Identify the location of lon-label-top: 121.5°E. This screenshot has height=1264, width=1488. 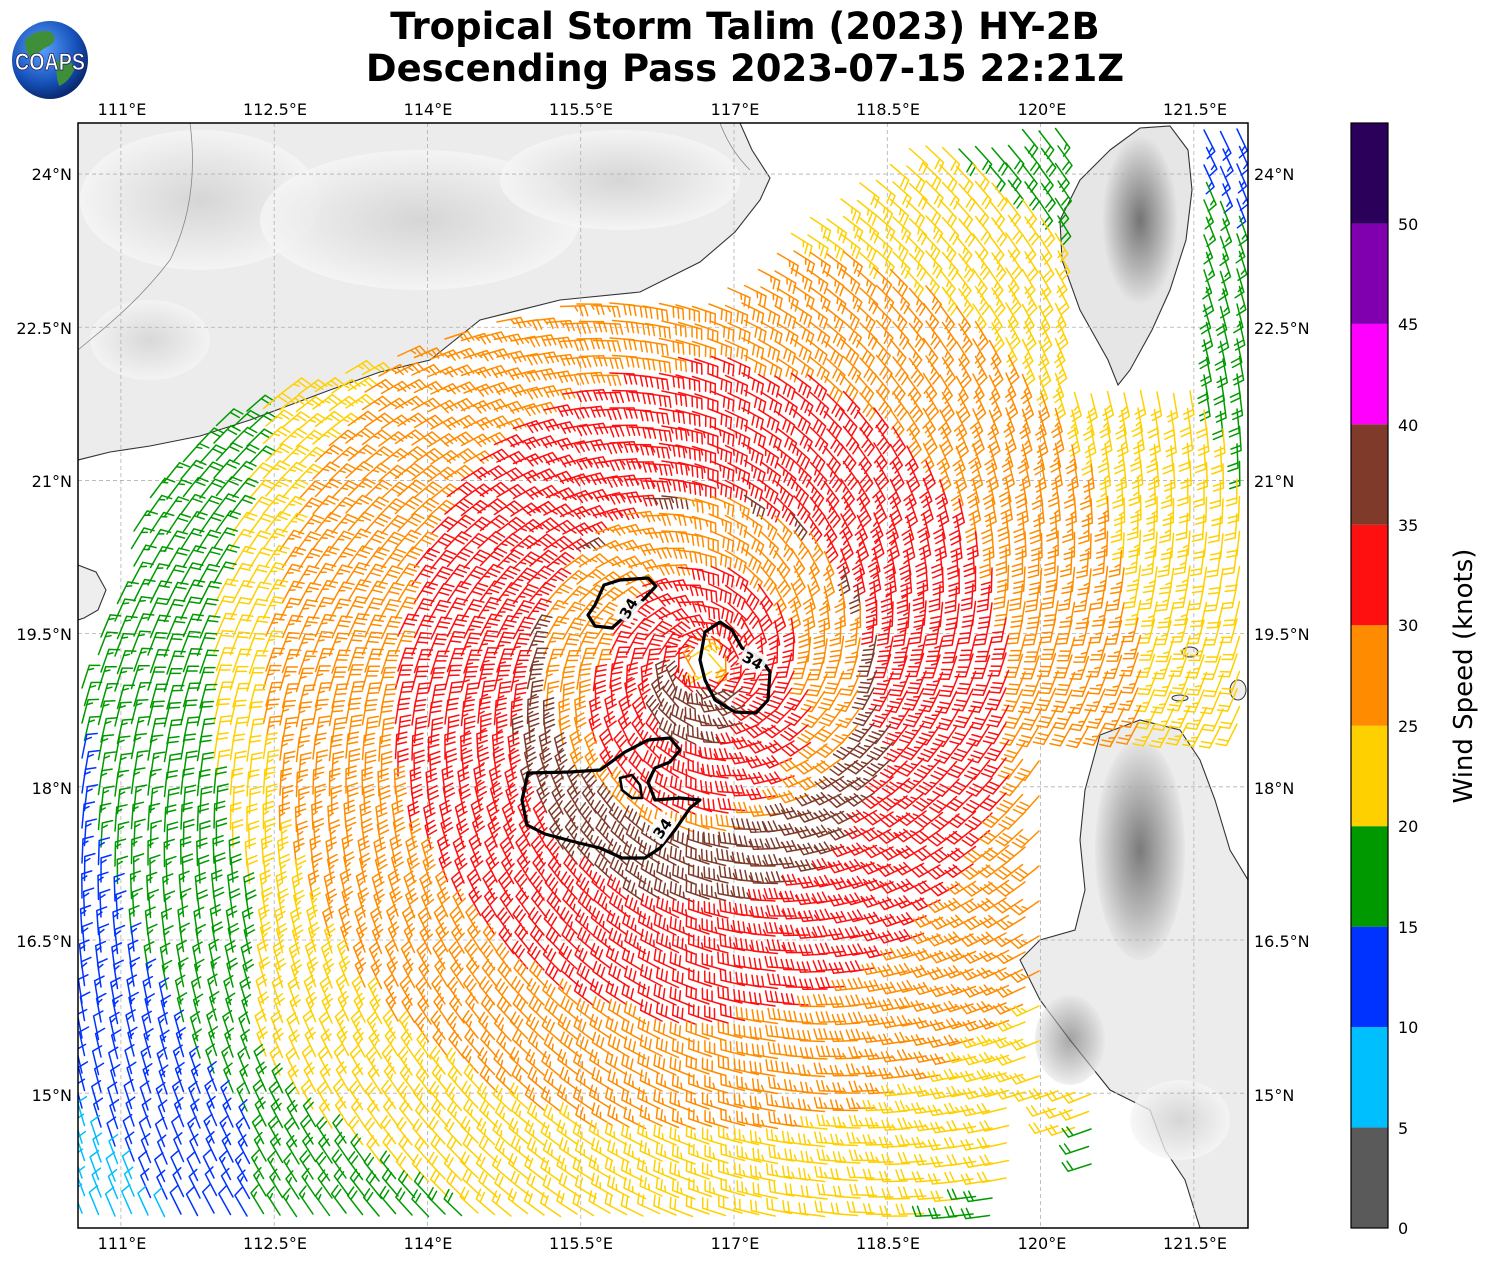
(1195, 109).